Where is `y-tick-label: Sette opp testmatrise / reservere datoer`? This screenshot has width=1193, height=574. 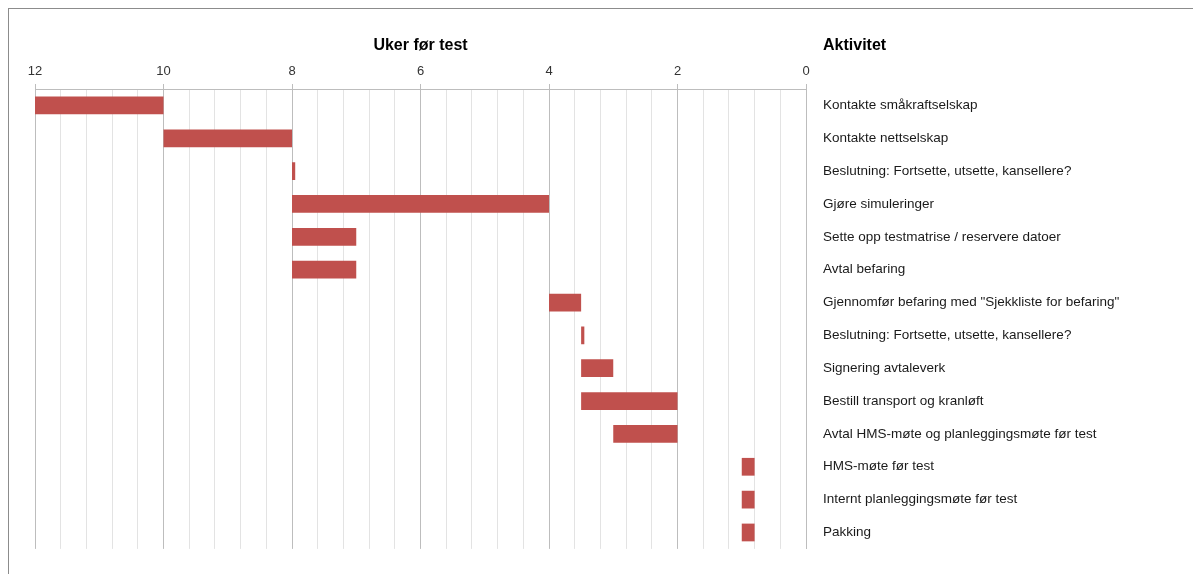
y-tick-label: Sette opp testmatrise / reservere datoer is located at coordinates (942, 236).